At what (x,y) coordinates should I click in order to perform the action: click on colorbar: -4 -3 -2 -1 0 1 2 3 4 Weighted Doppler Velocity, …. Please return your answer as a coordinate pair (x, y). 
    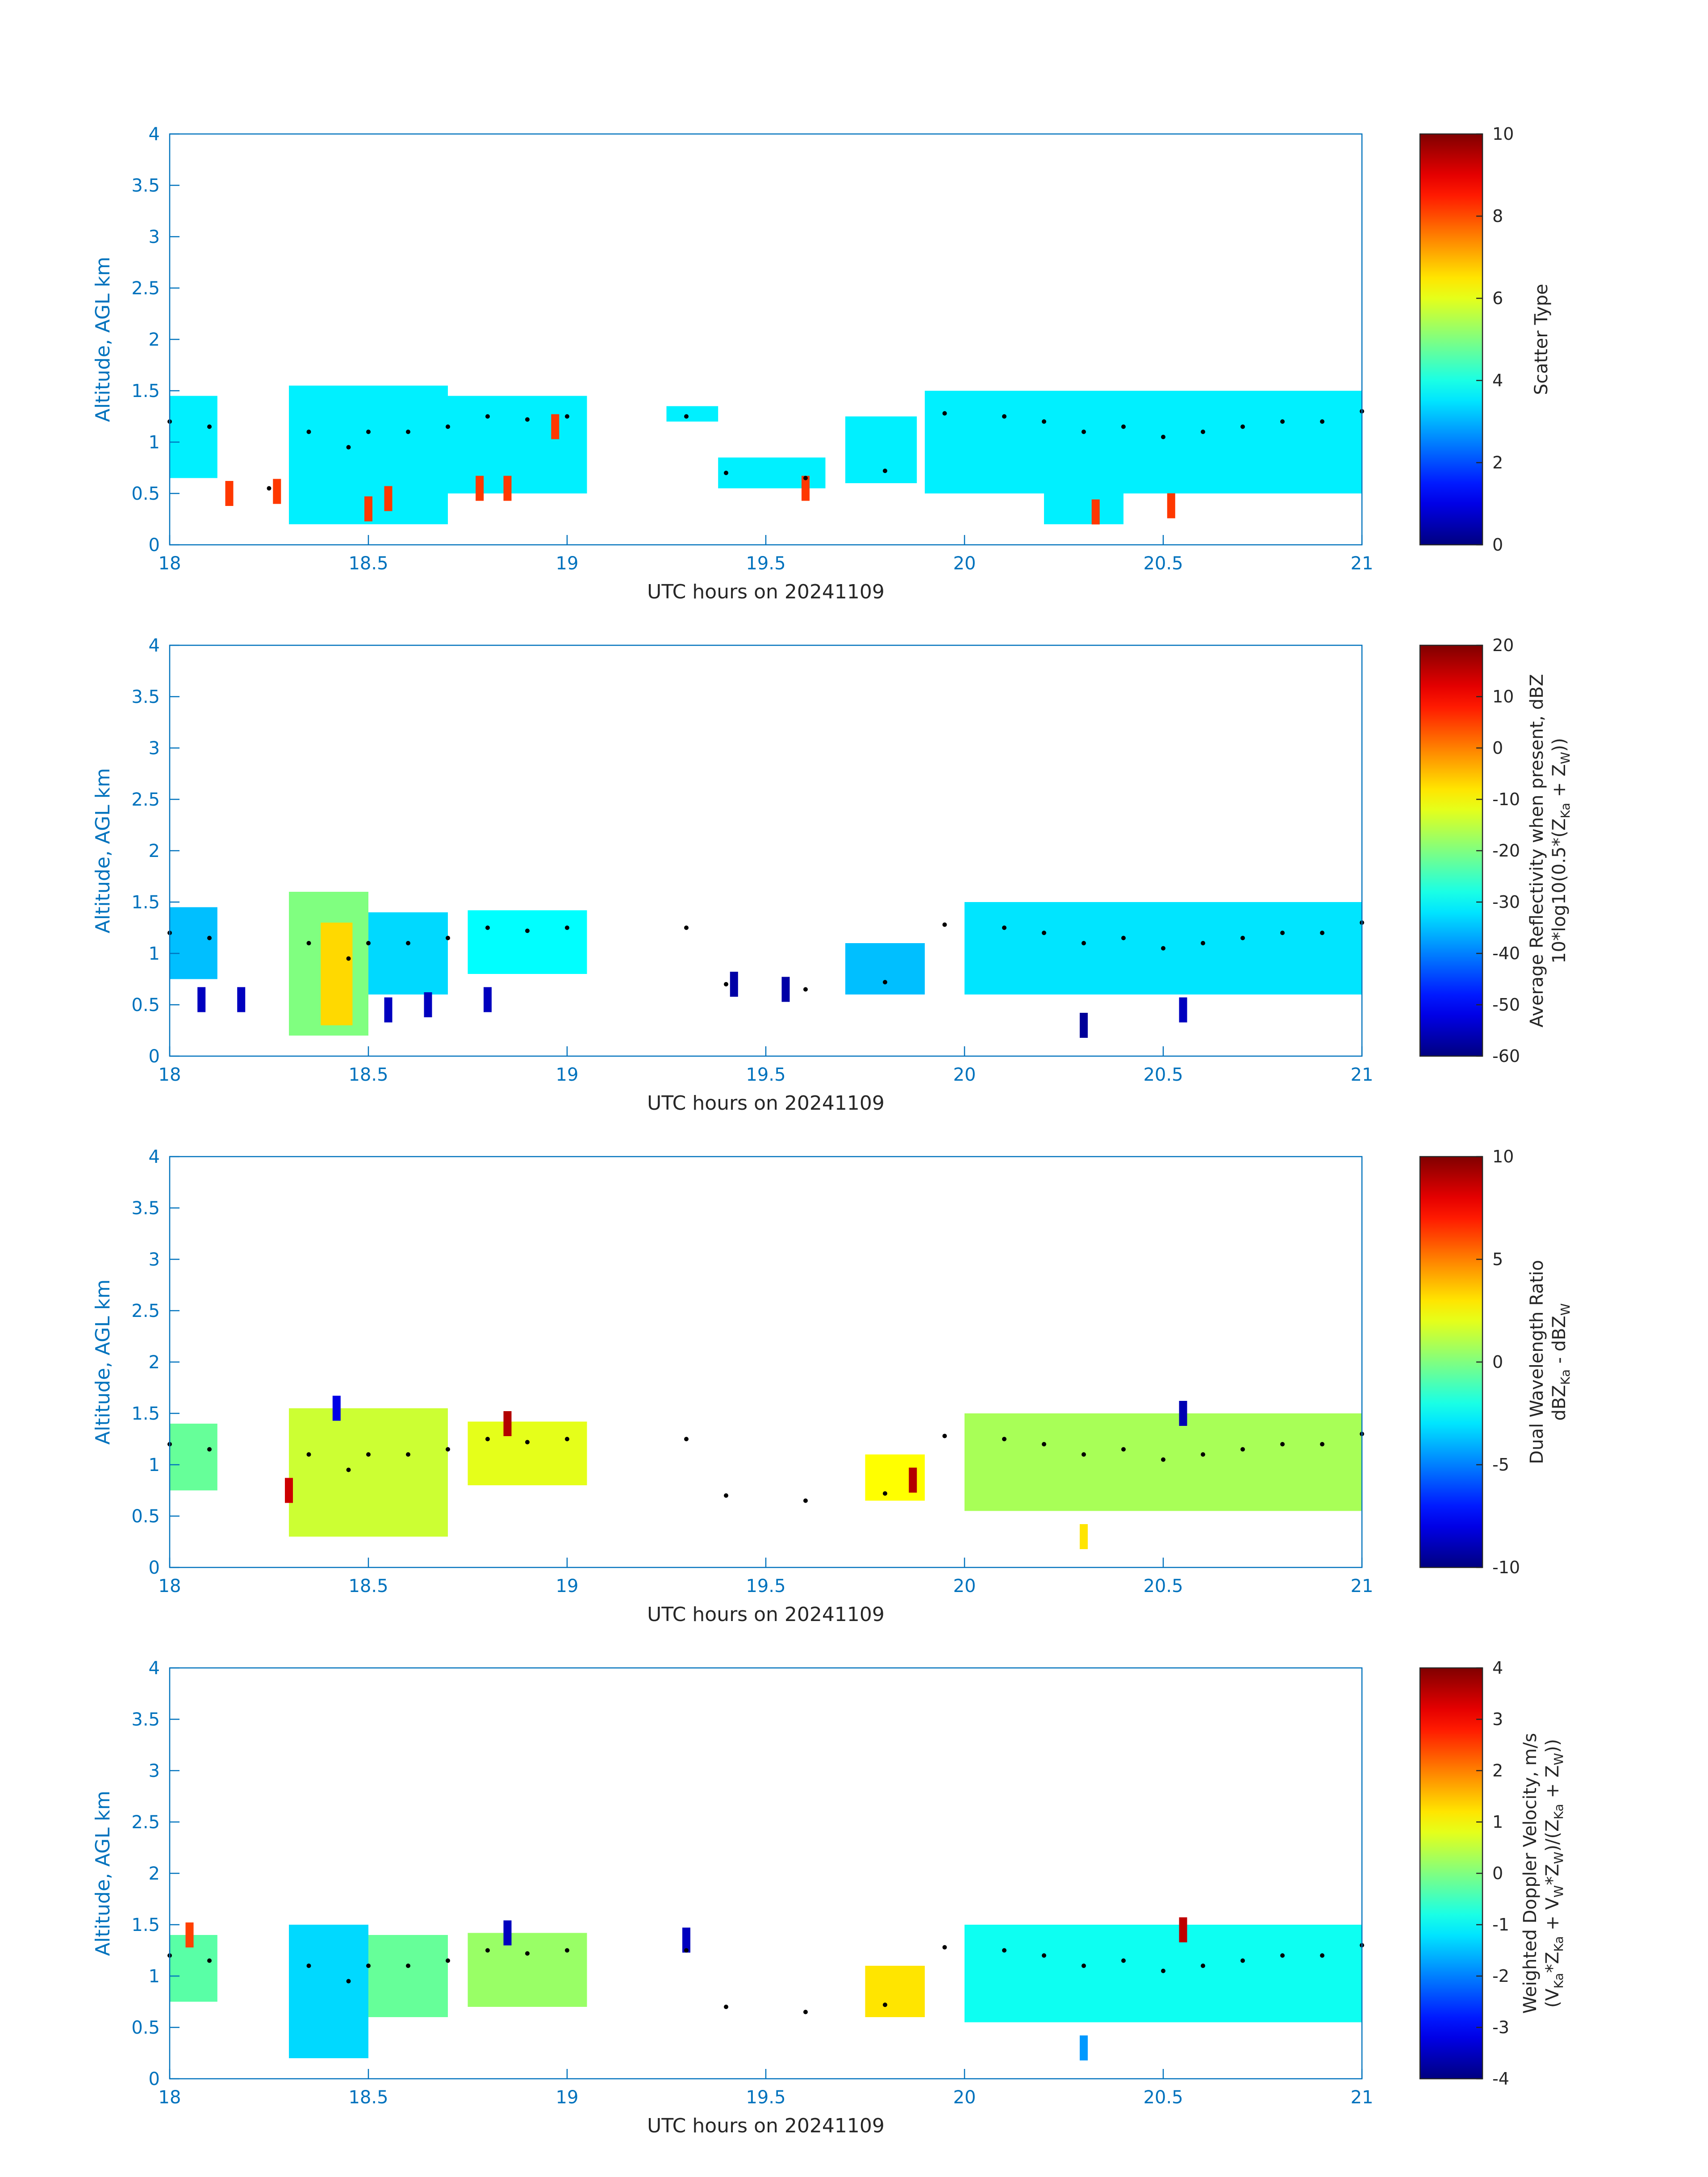
    Looking at the image, I should click on (1492, 1873).